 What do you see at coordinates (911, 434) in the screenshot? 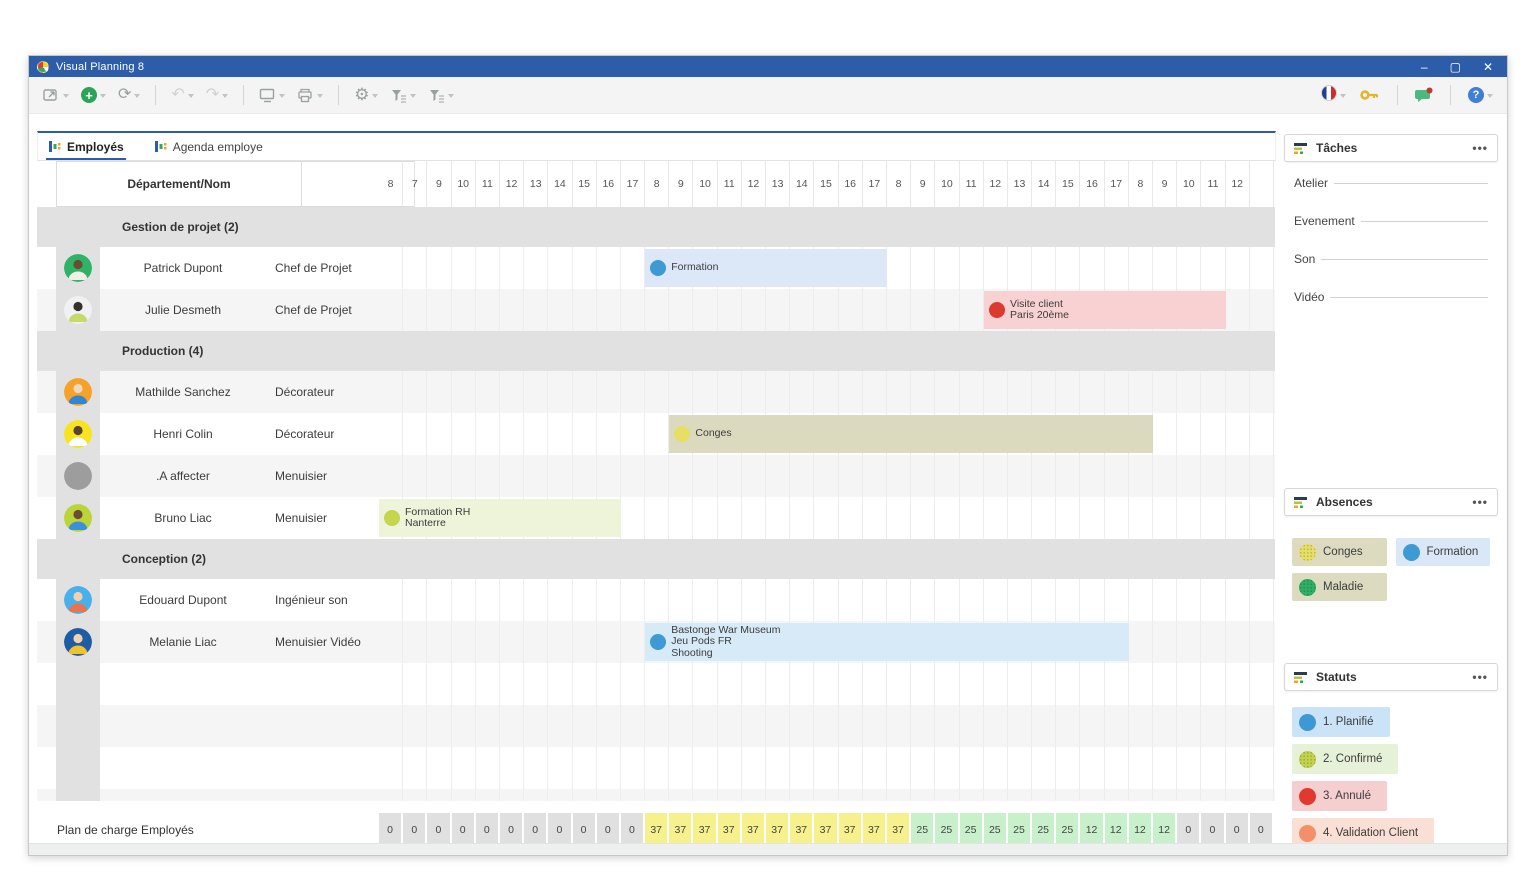
I see `schedule-event: Conges` at bounding box center [911, 434].